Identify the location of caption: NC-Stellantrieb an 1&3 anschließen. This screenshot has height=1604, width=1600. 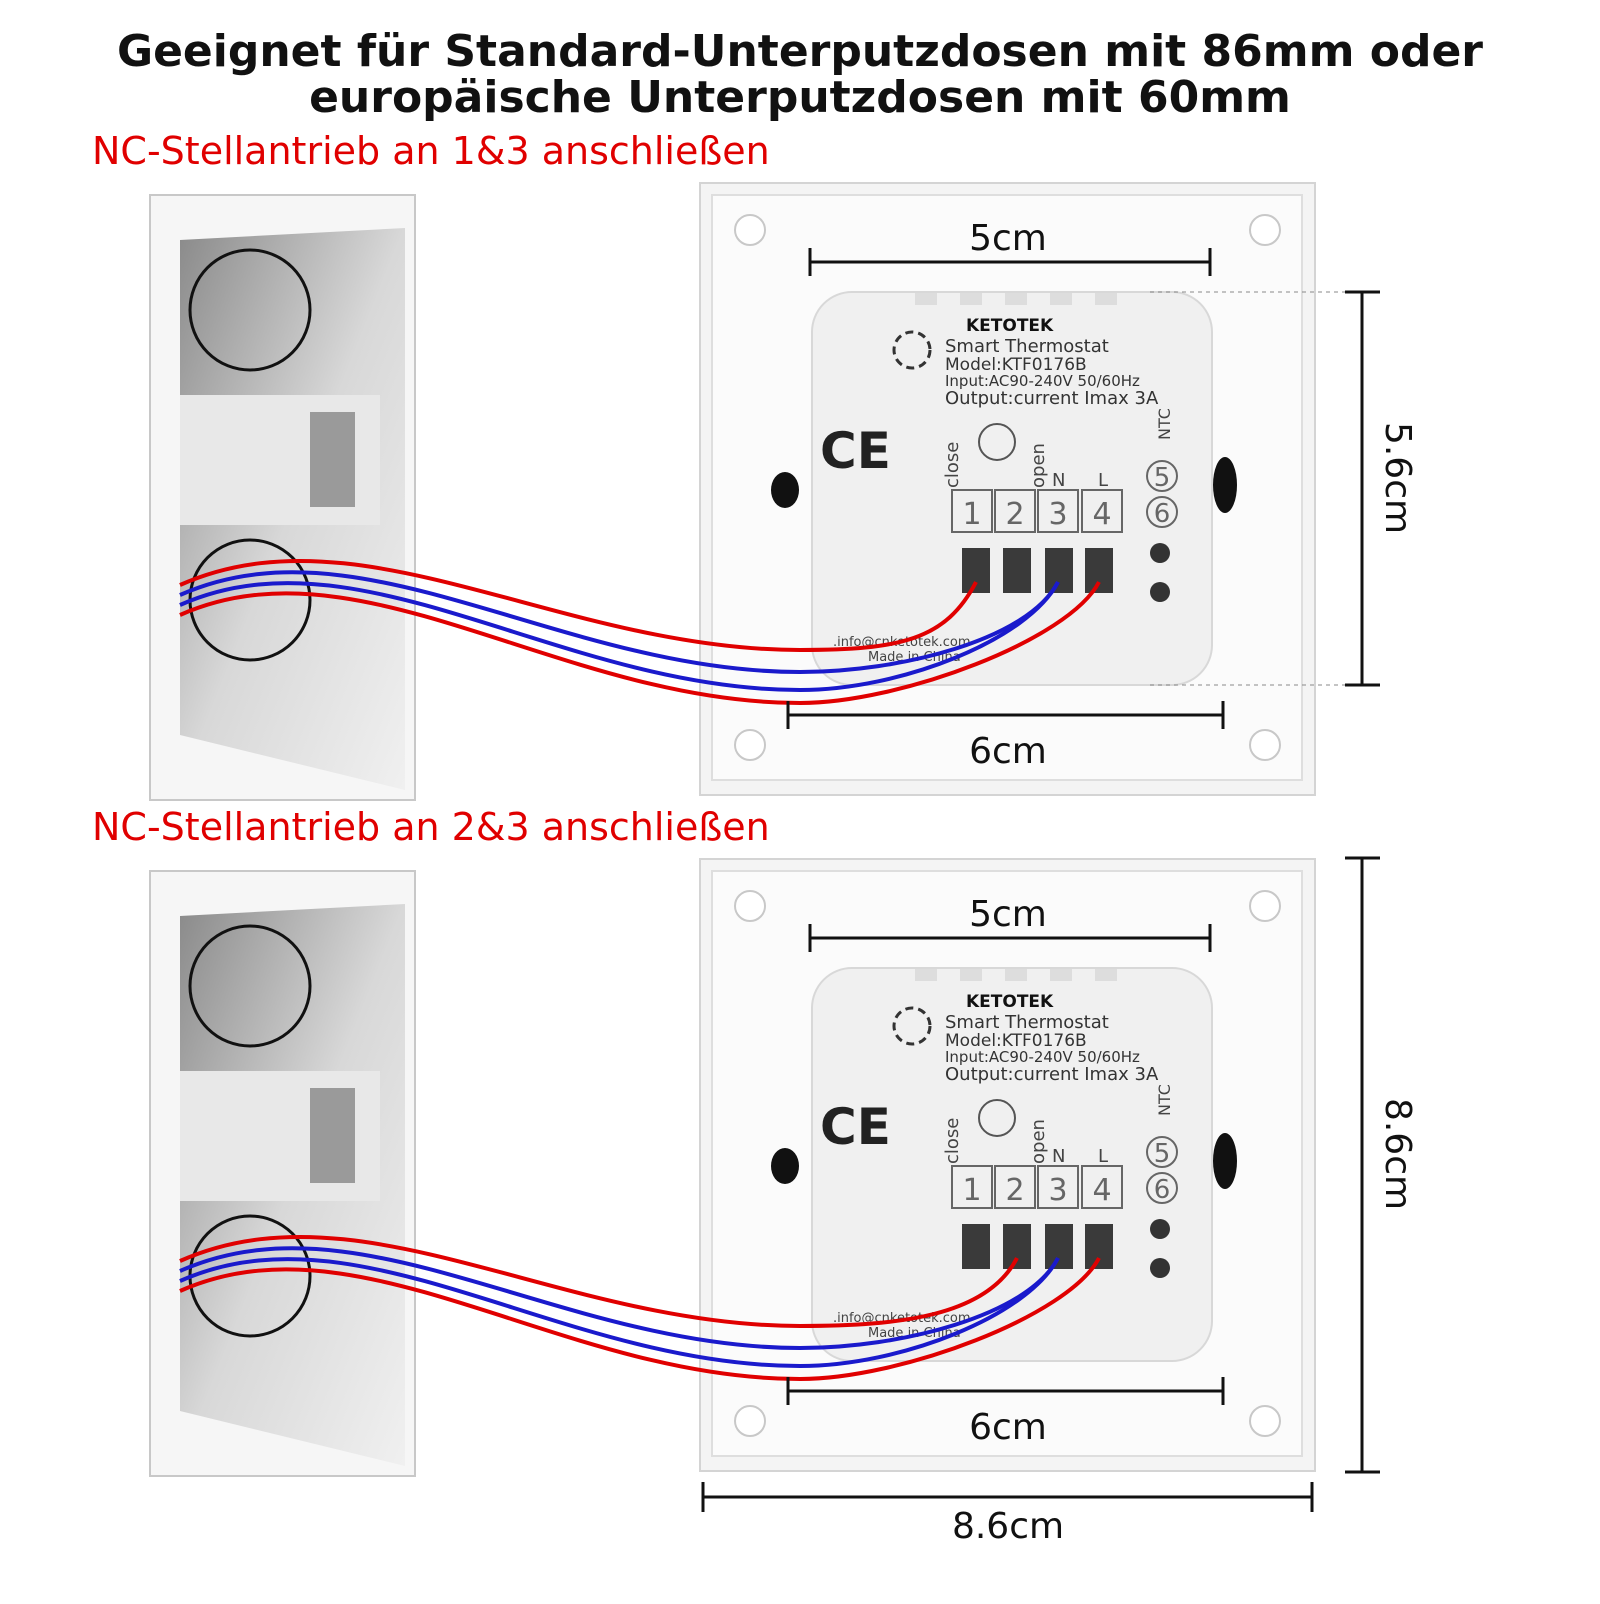
(431, 151).